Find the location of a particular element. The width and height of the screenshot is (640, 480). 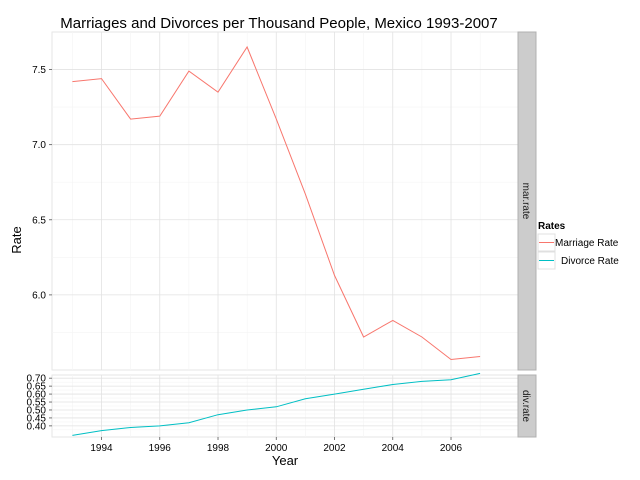

y-ticks-bottom: 0.400.450.500.550.600.650.70 is located at coordinates (39, 403).